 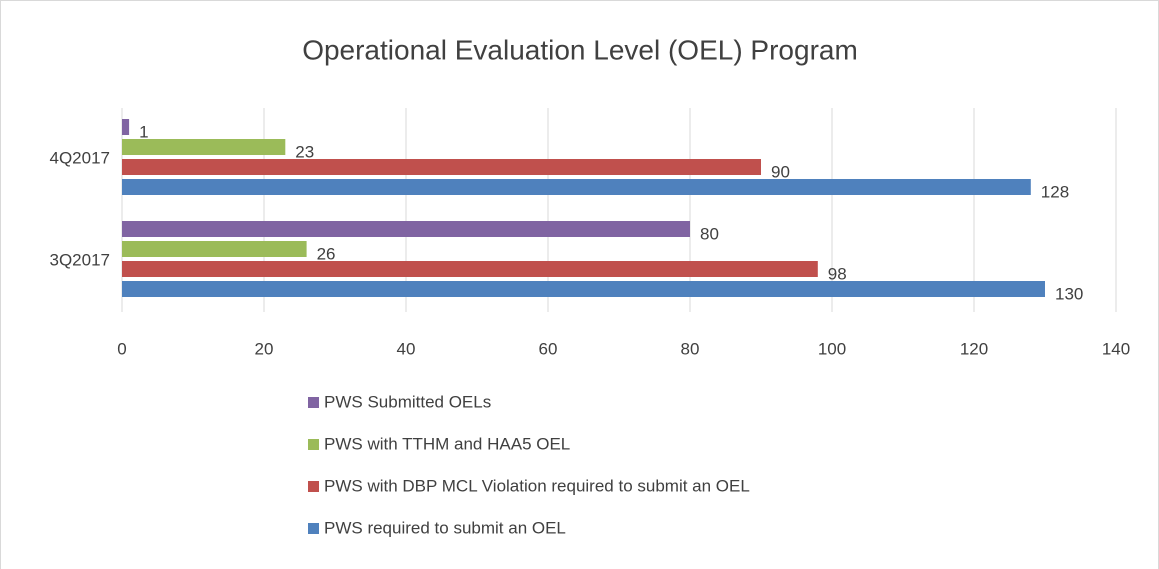 I want to click on legend-label: PWS with TTHM and HAA5 OEL, so click(x=447, y=443).